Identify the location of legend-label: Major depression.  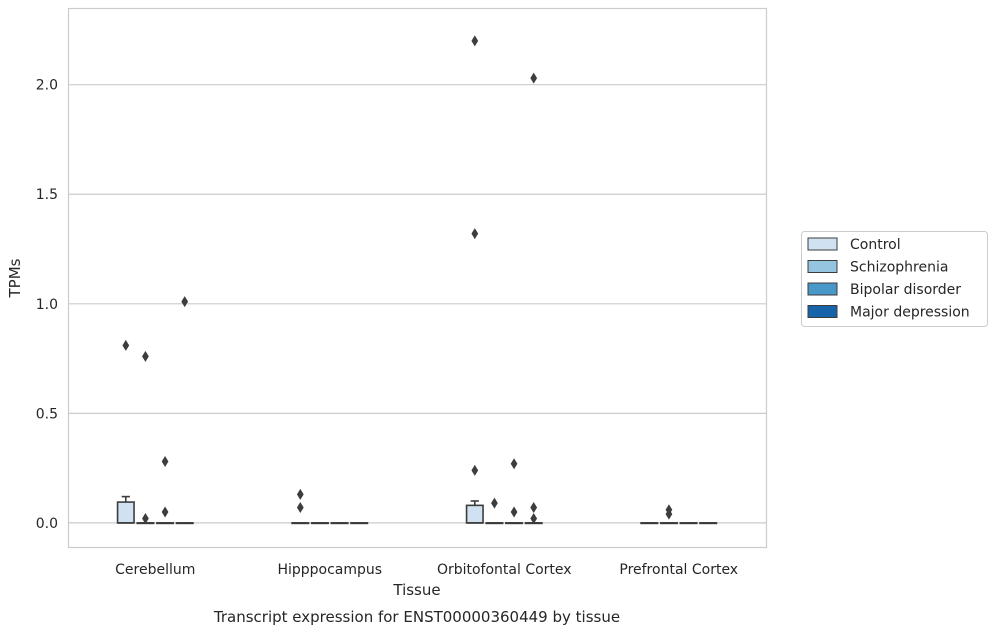
(910, 313).